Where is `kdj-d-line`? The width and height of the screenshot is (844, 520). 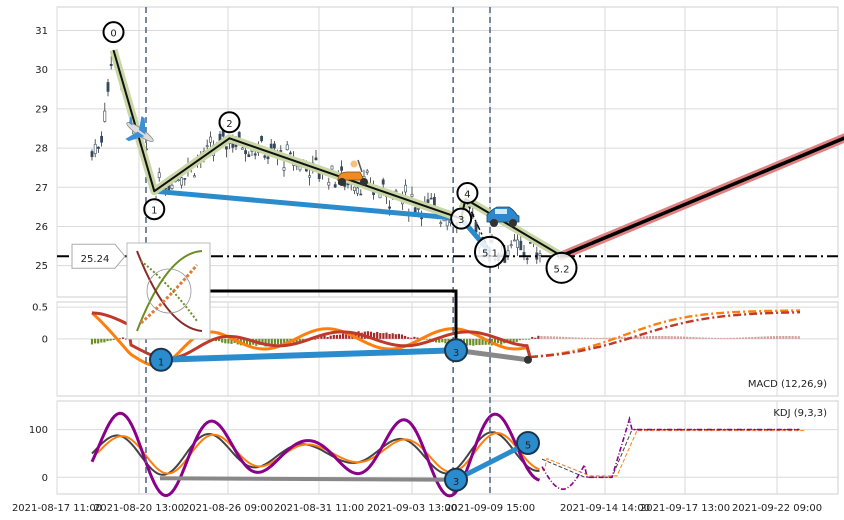 kdj-d-line is located at coordinates (318, 453).